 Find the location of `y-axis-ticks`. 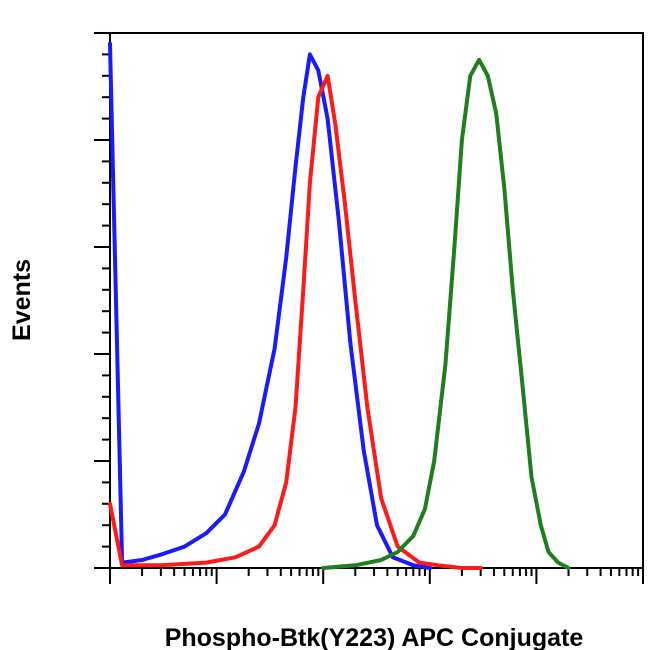

y-axis-ticks is located at coordinates (102, 300).